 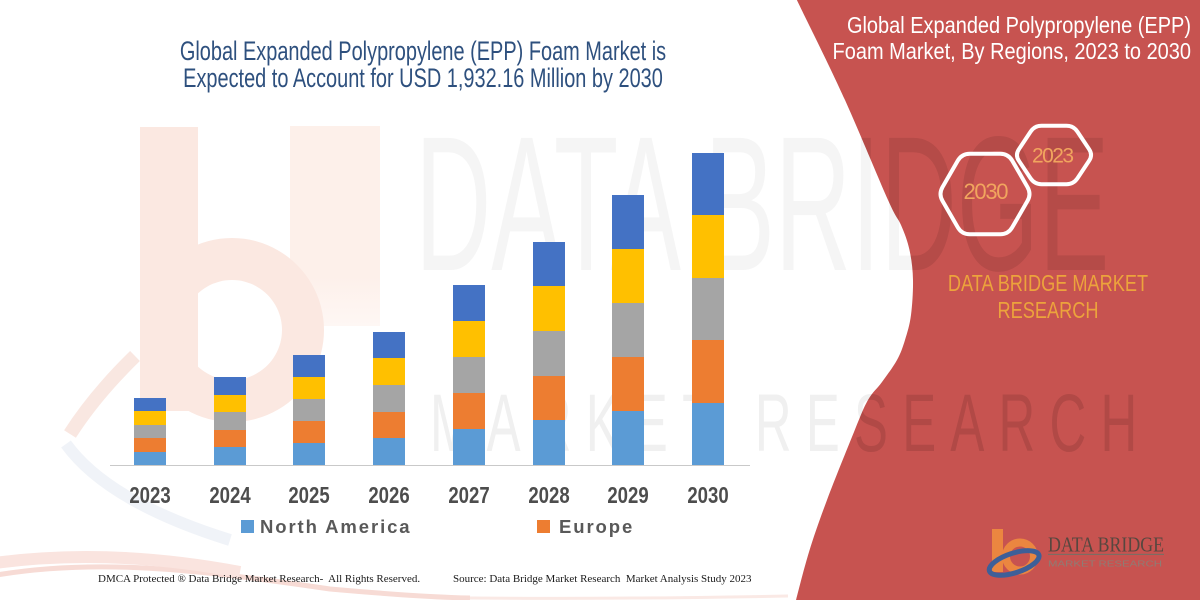 What do you see at coordinates (1106, 545) in the screenshot?
I see `svg-text: DATA BRIDGE` at bounding box center [1106, 545].